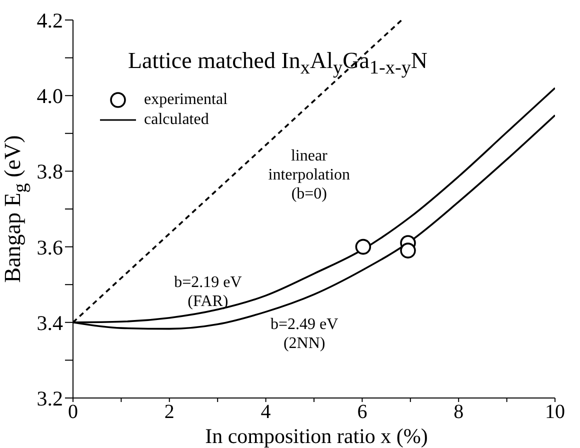 The height and width of the screenshot is (448, 580). Describe the element at coordinates (49, 20) in the screenshot. I see `y-tick-label: 4.2` at that location.